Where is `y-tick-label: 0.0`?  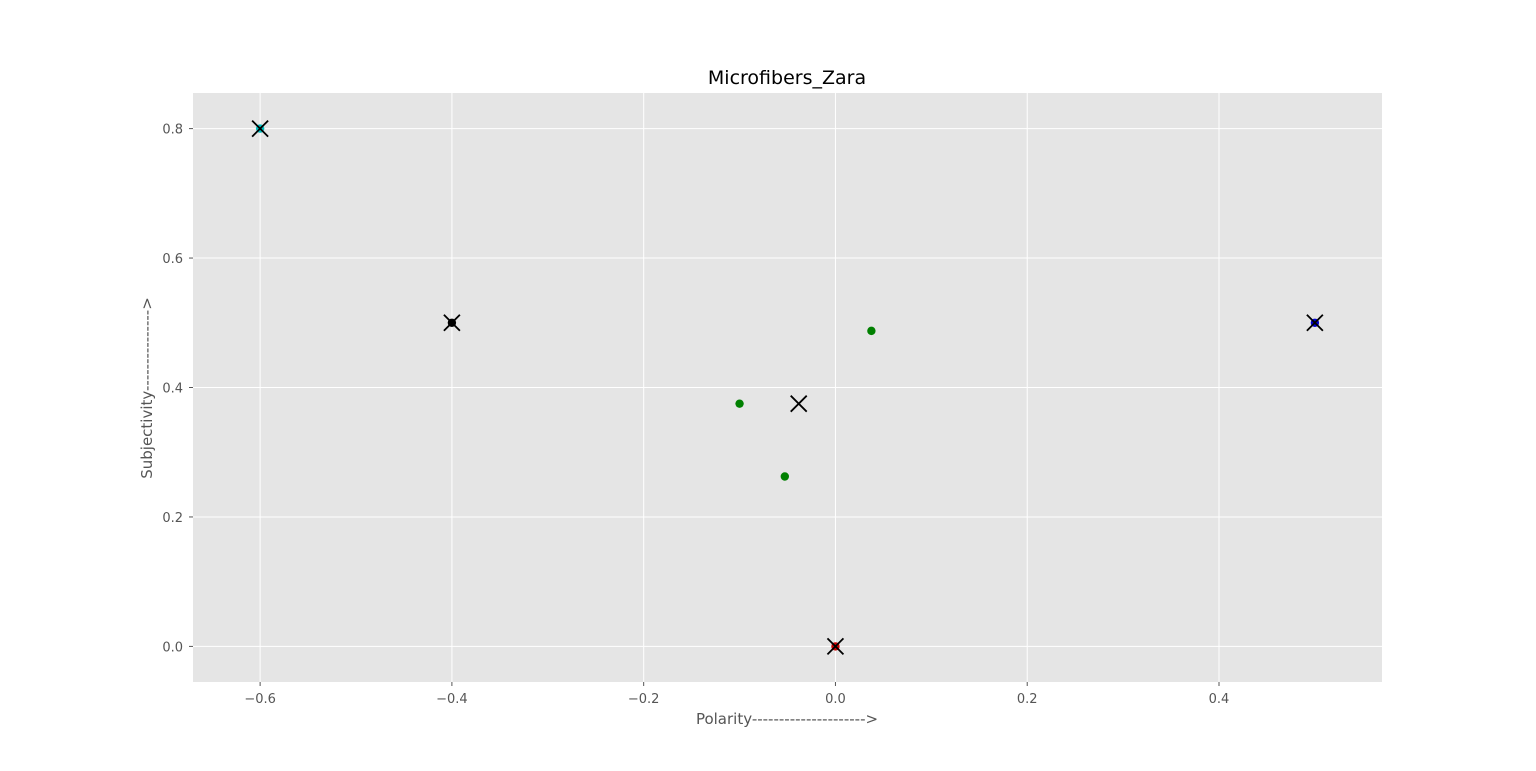 y-tick-label: 0.0 is located at coordinates (172, 647).